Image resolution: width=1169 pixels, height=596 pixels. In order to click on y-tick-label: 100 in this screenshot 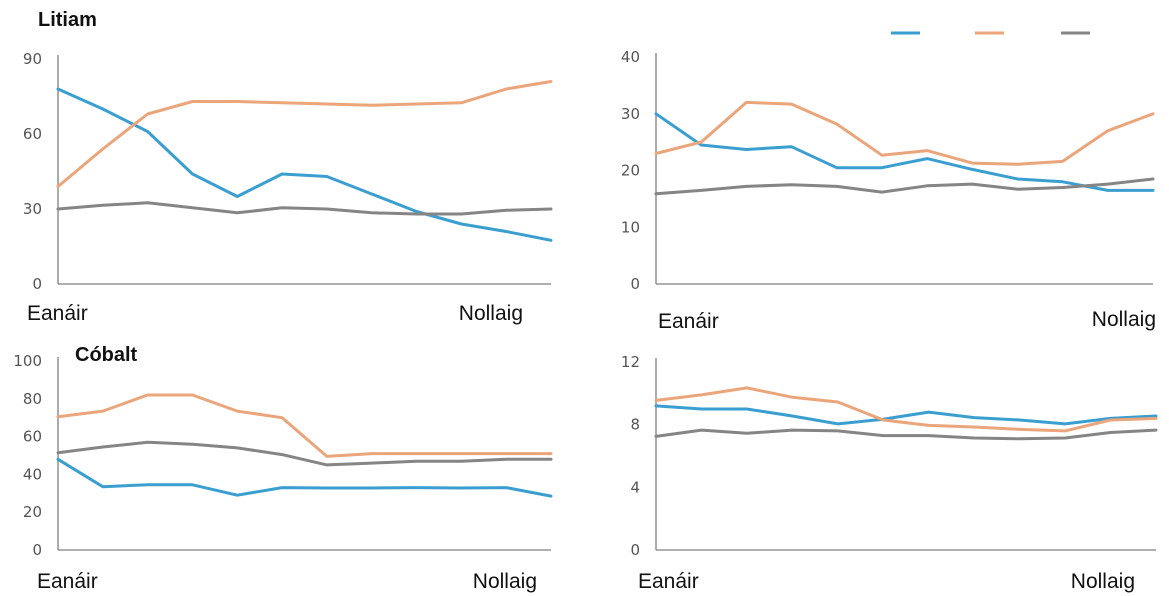, I will do `click(27, 361)`.